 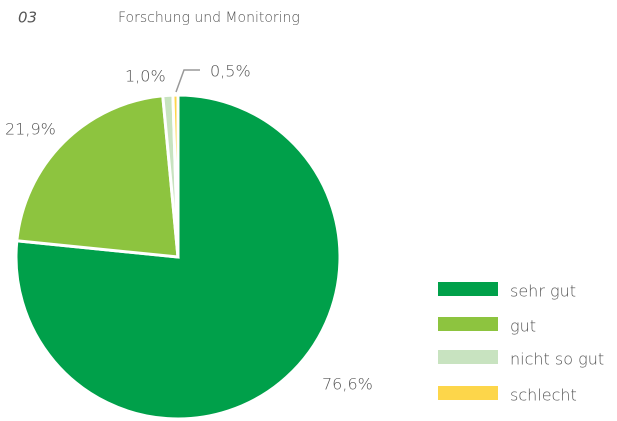 I want to click on data-label: 0,5%, so click(x=230, y=71).